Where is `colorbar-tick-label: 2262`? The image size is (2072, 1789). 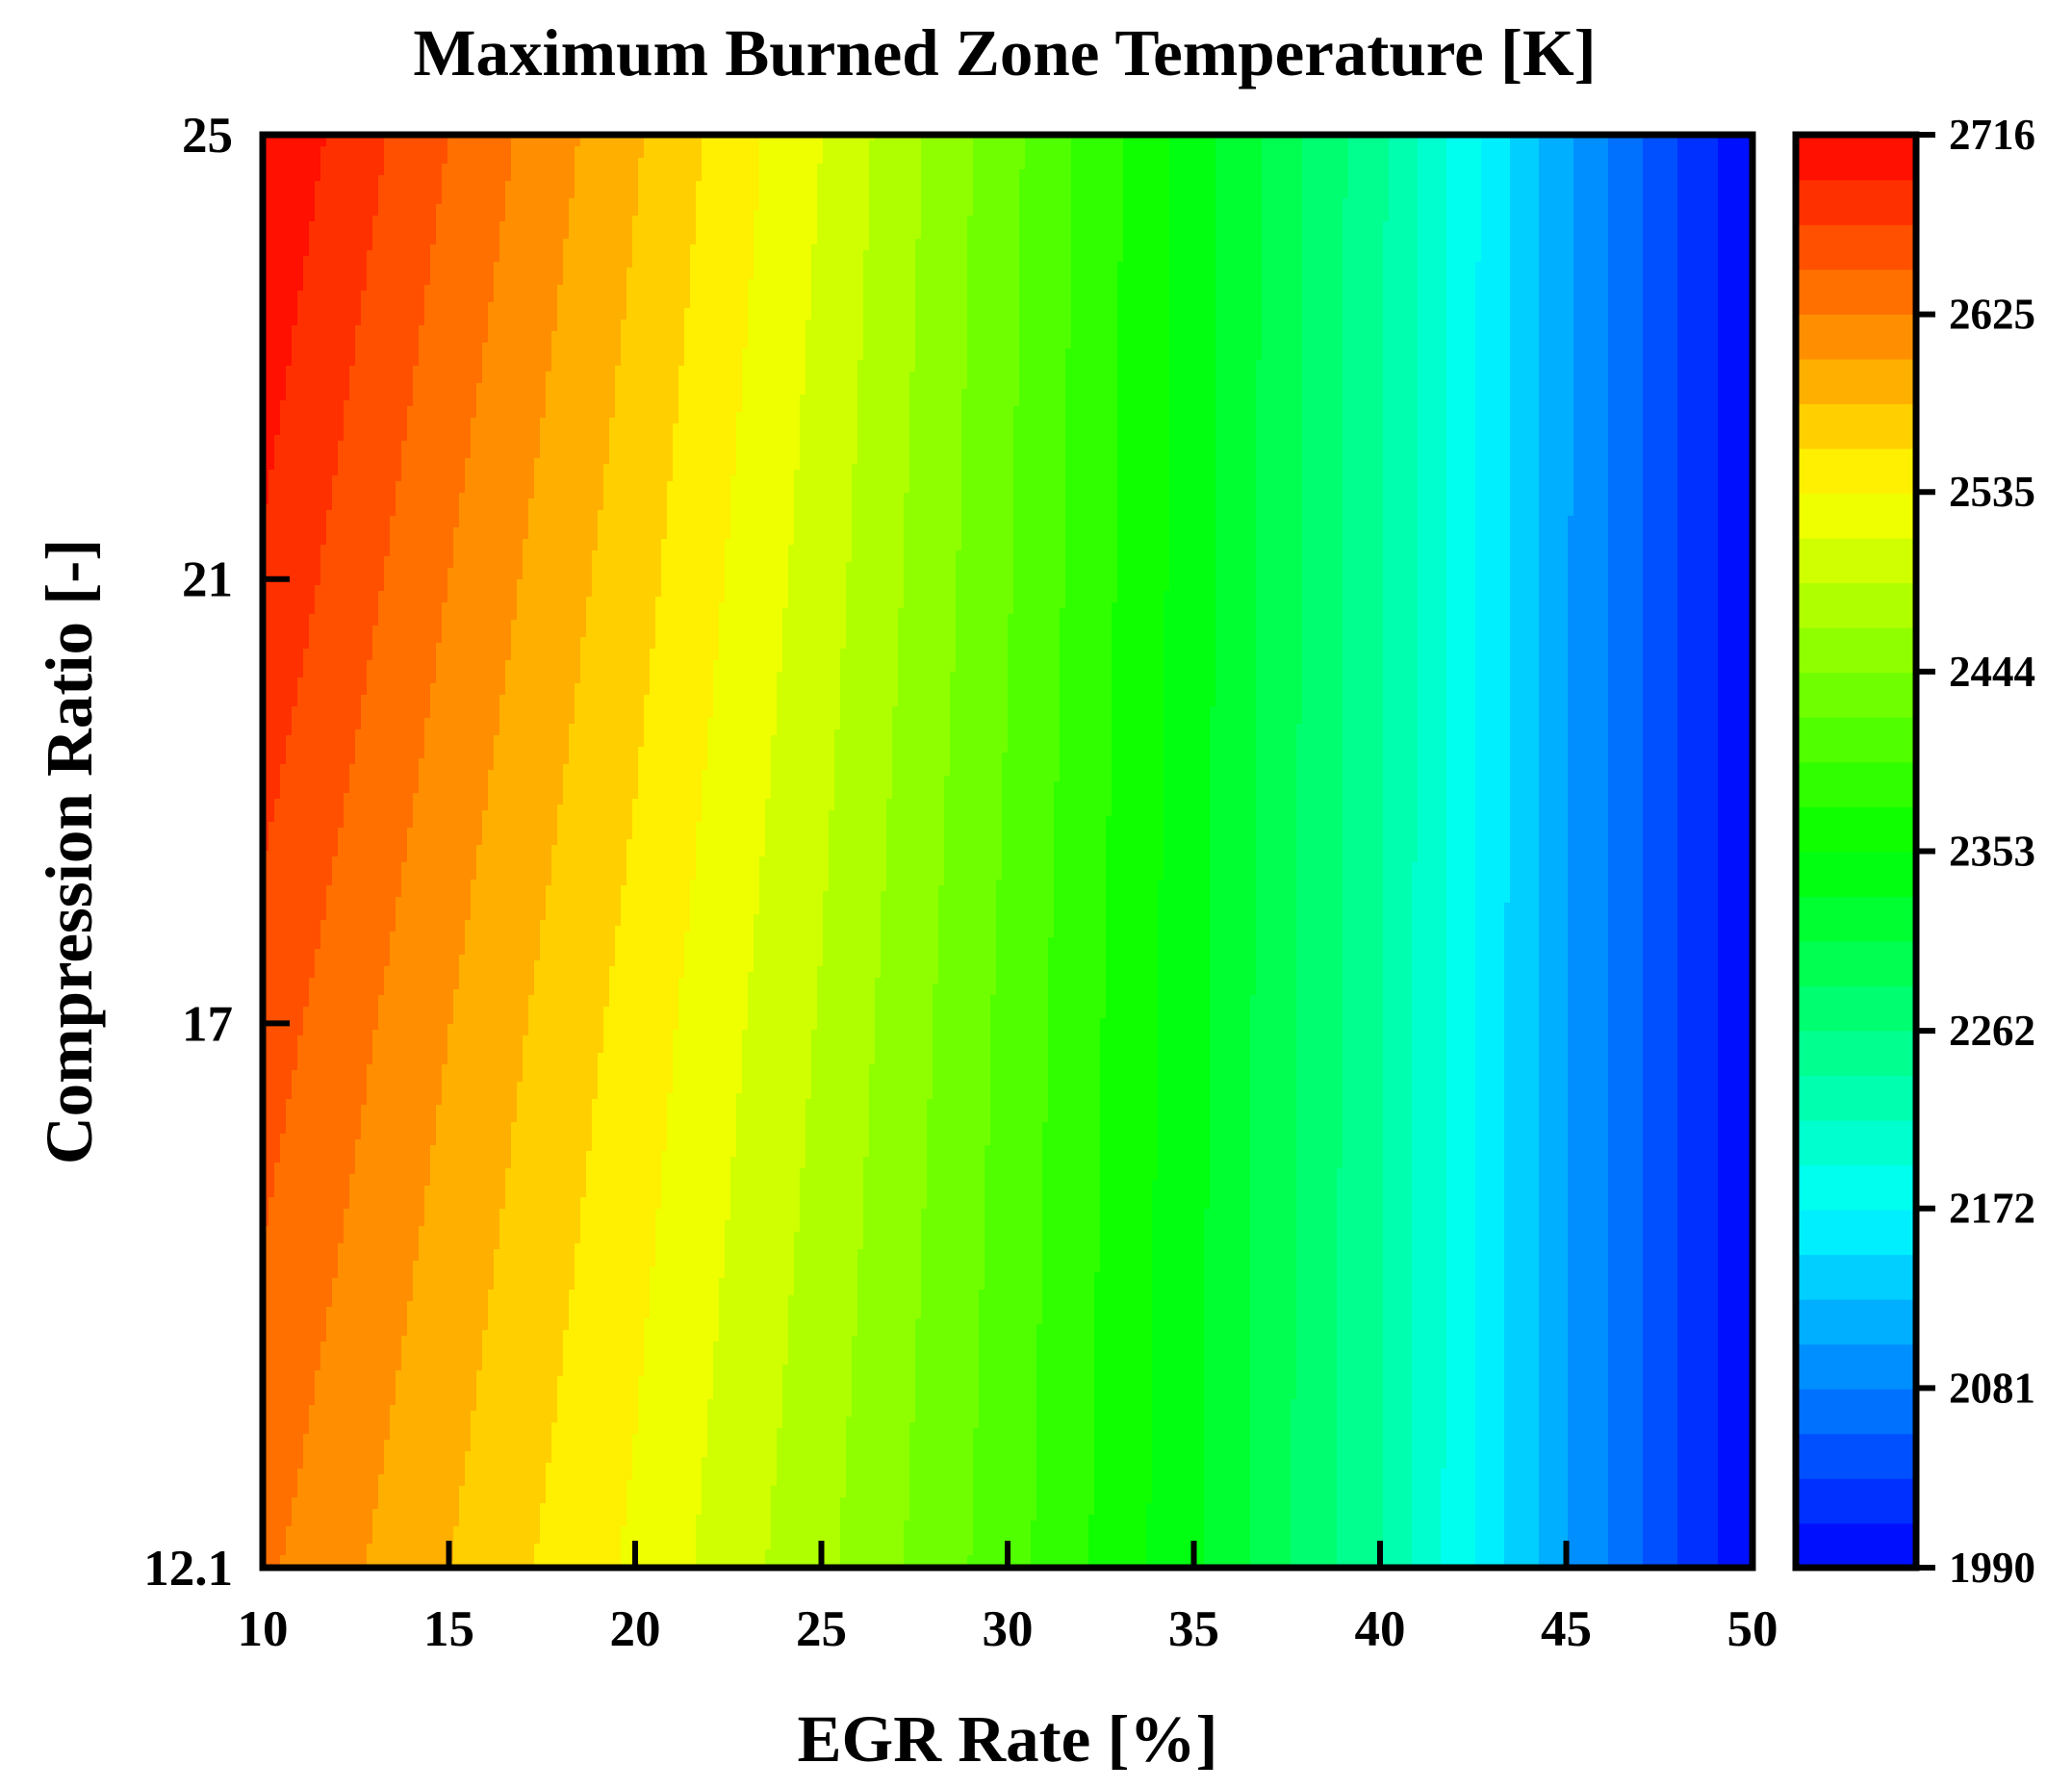
colorbar-tick-label: 2262 is located at coordinates (1992, 1031).